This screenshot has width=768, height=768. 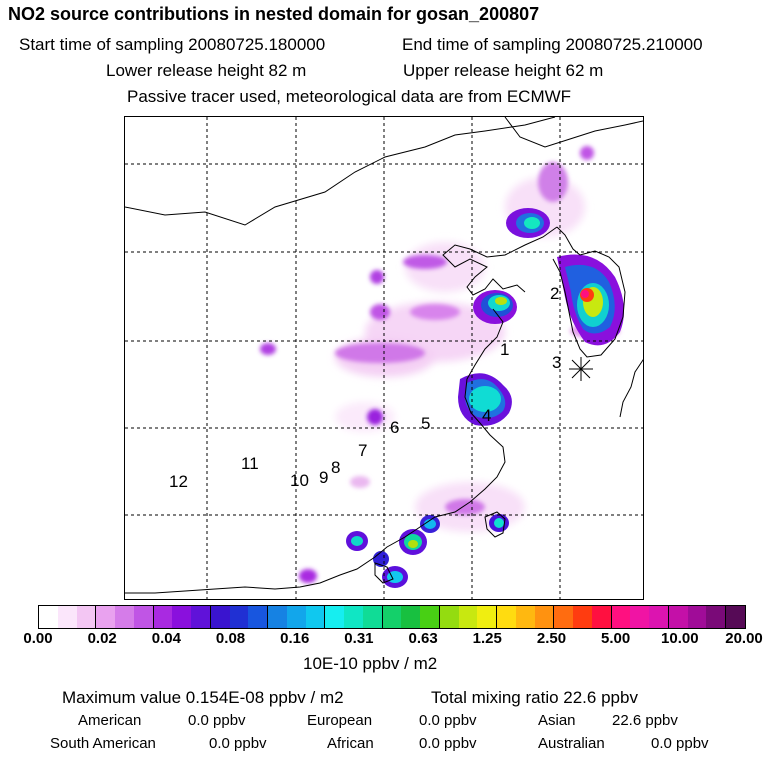 What do you see at coordinates (590, 300) in the screenshot?
I see `hotspot-korea` at bounding box center [590, 300].